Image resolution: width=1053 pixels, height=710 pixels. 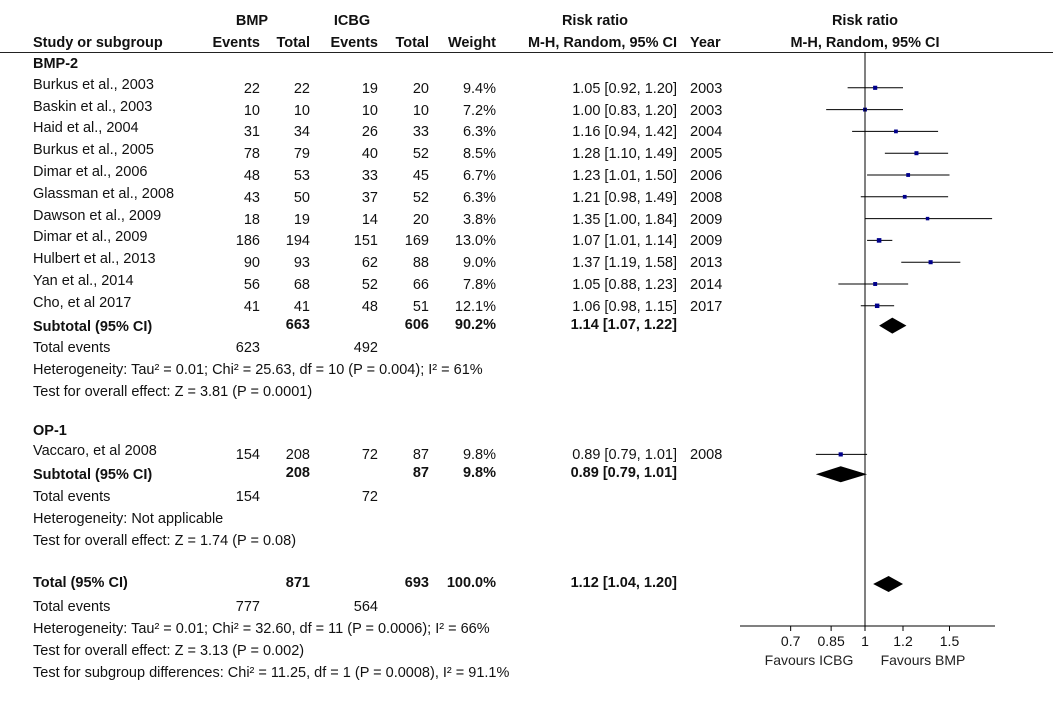 What do you see at coordinates (888, 584) in the screenshot?
I see `total-diamond` at bounding box center [888, 584].